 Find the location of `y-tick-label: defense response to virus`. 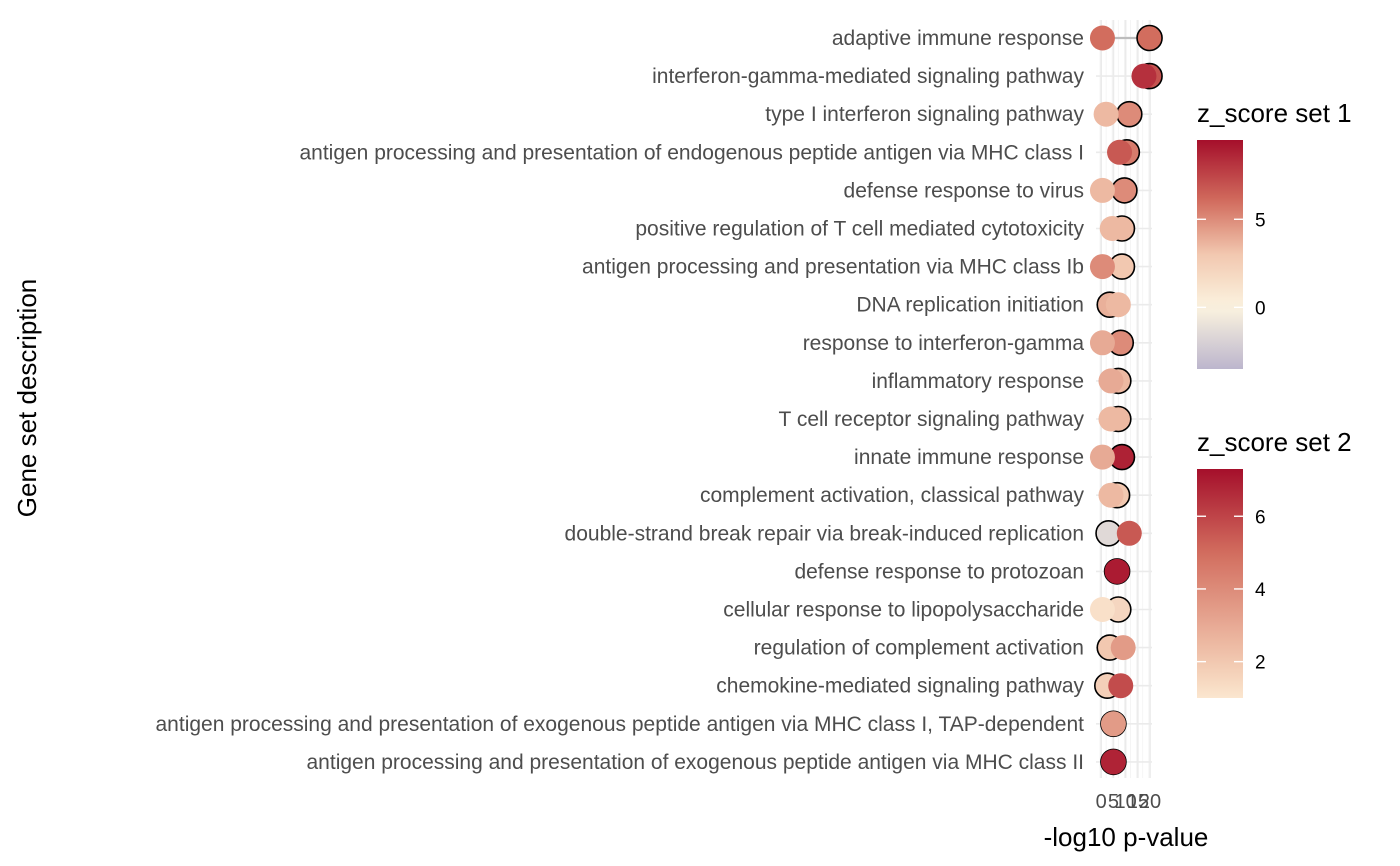

y-tick-label: defense response to virus is located at coordinates (964, 190).